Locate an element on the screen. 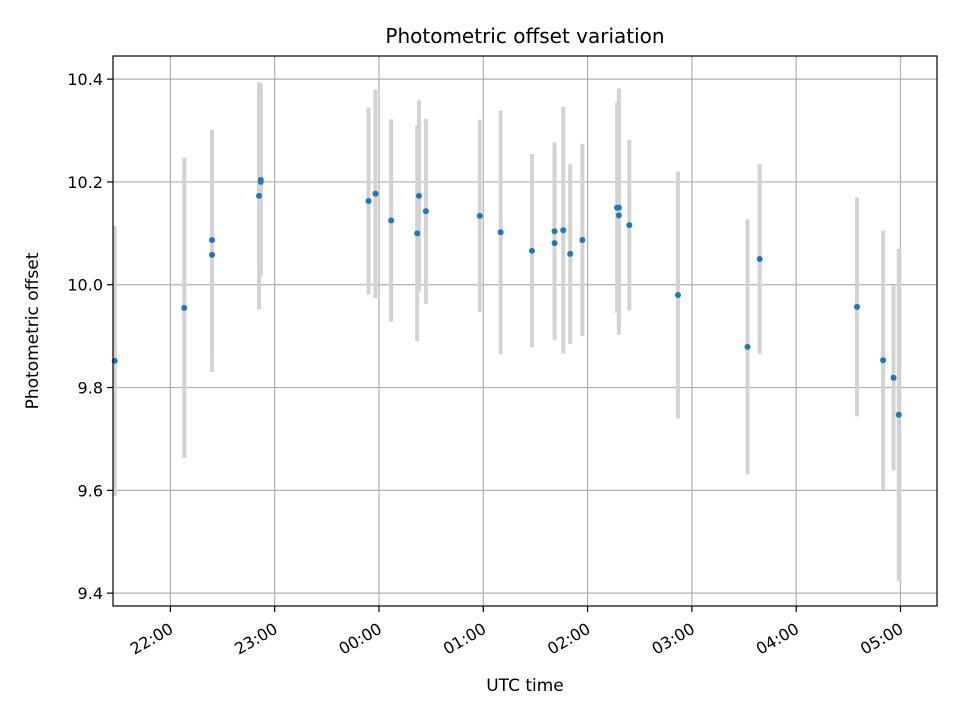 The height and width of the screenshot is (720, 960). chart-title: Photometric offset variation is located at coordinates (524, 36).